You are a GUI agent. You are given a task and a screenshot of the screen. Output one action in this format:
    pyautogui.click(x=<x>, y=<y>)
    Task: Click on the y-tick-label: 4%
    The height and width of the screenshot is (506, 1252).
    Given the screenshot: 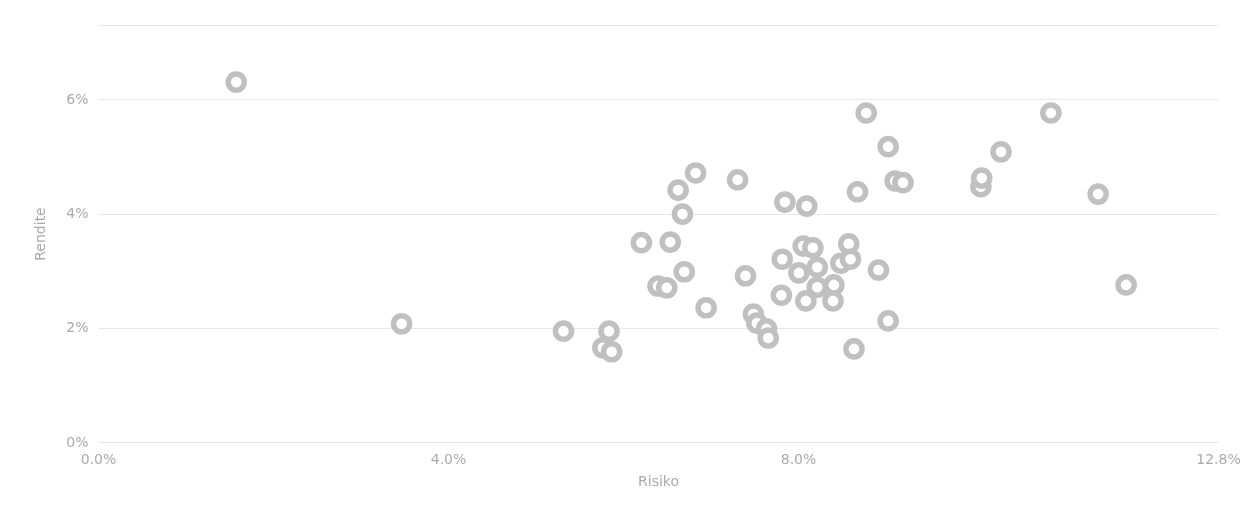 What is the action you would take?
    pyautogui.click(x=77, y=213)
    